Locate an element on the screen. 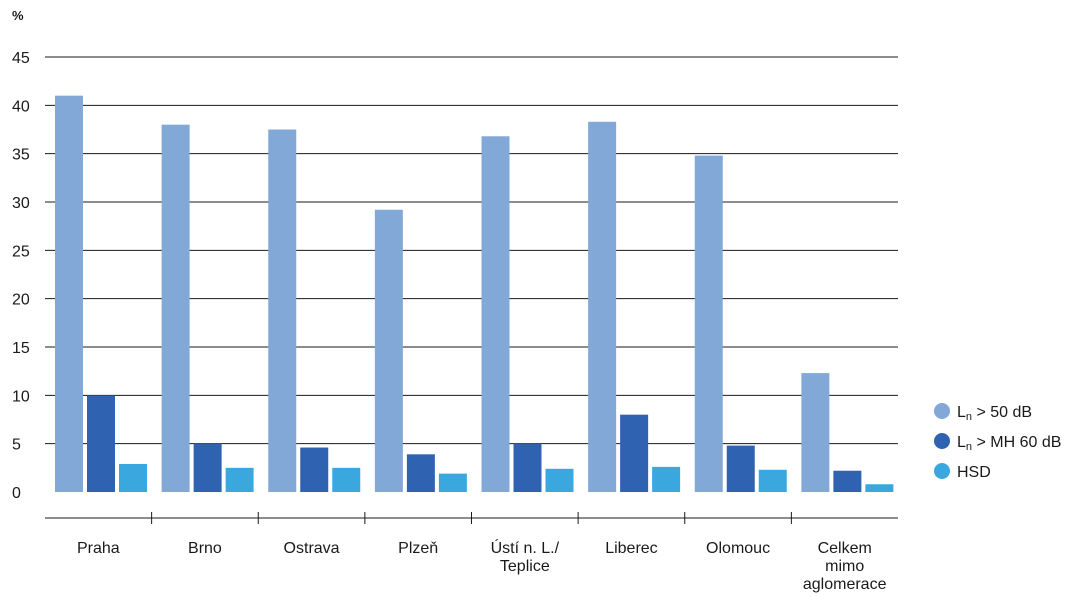 The height and width of the screenshot is (597, 1080). y-tick-label: 5 is located at coordinates (16, 445).